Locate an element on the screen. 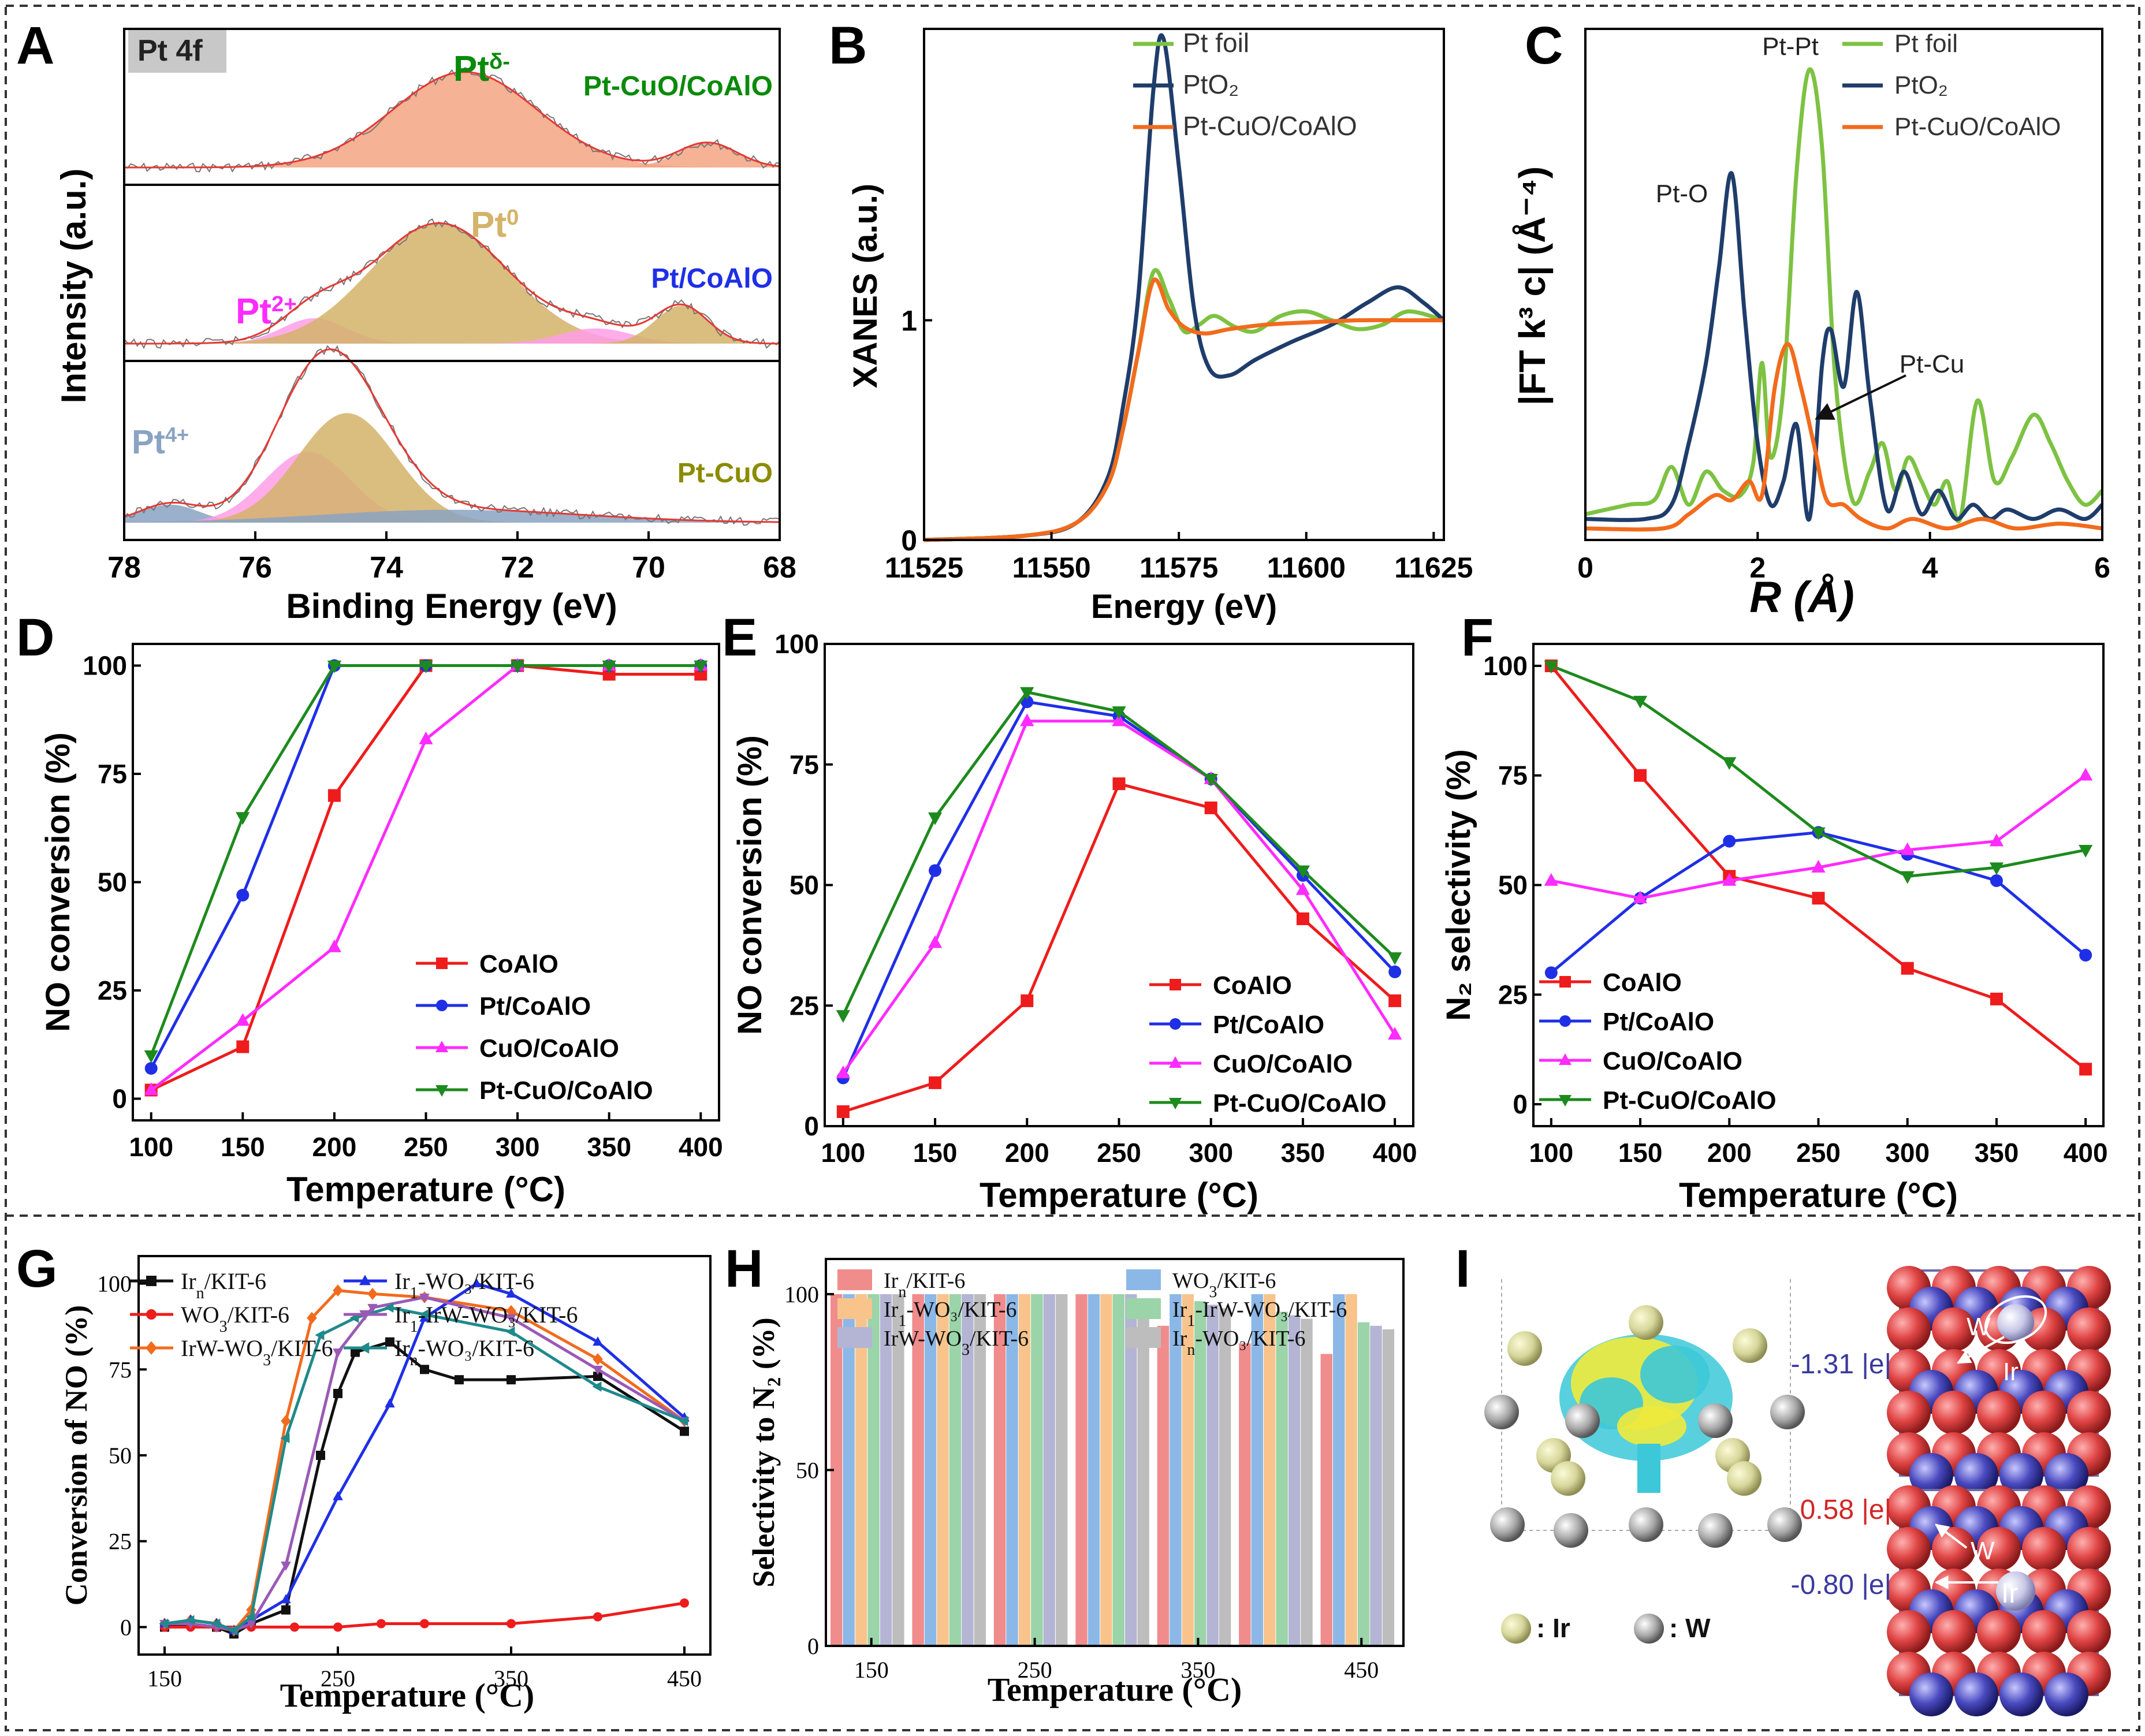  x-tick-label: 11550 is located at coordinates (1051, 568).